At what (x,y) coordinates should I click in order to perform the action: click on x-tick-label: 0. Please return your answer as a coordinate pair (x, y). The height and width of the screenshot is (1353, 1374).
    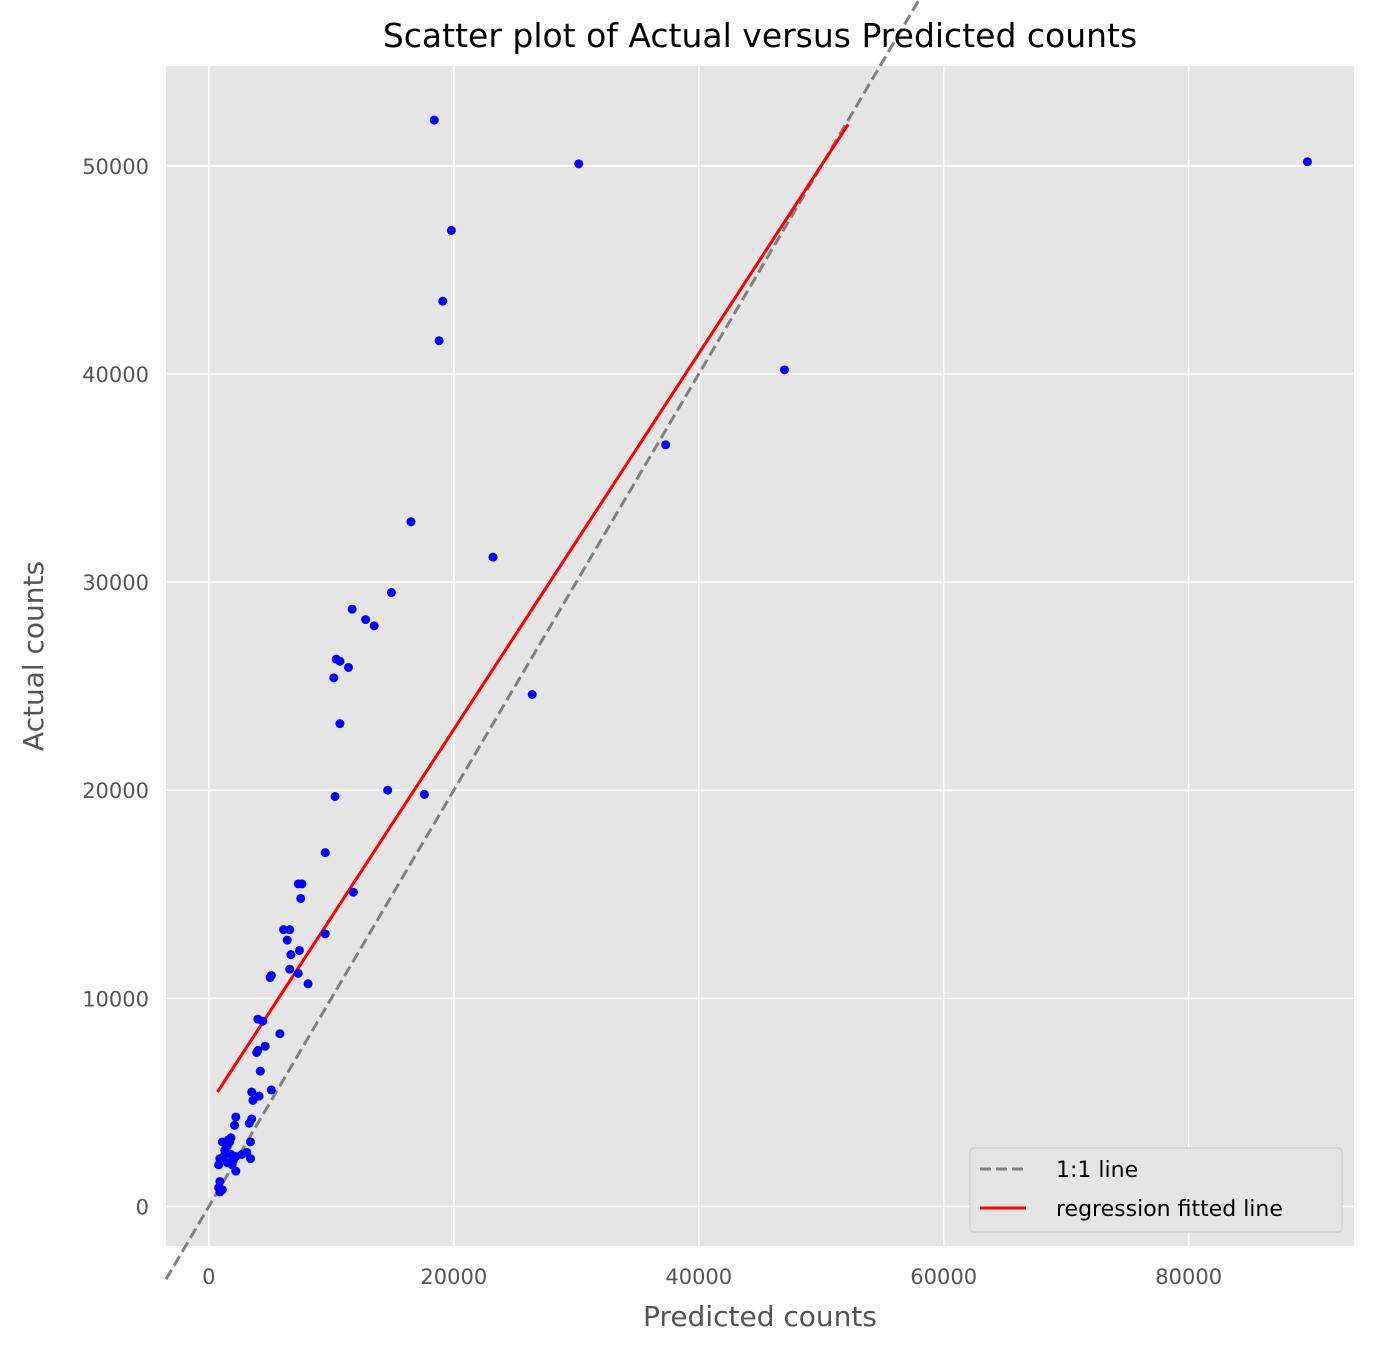
    Looking at the image, I should click on (208, 1277).